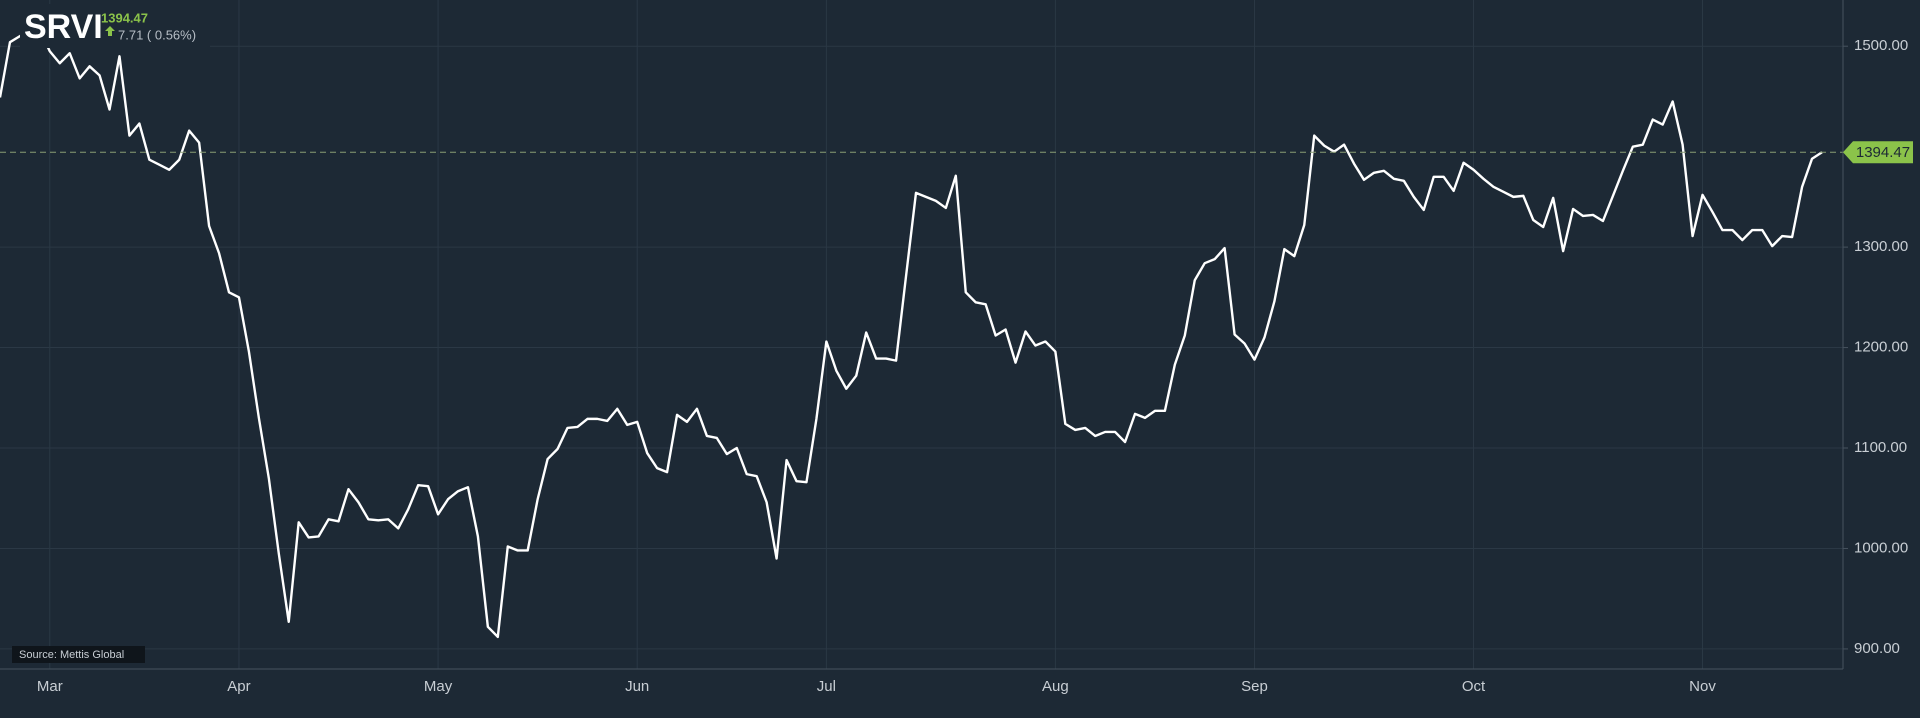 The image size is (1920, 718). I want to click on y-tick-label: 900.00, so click(1877, 648).